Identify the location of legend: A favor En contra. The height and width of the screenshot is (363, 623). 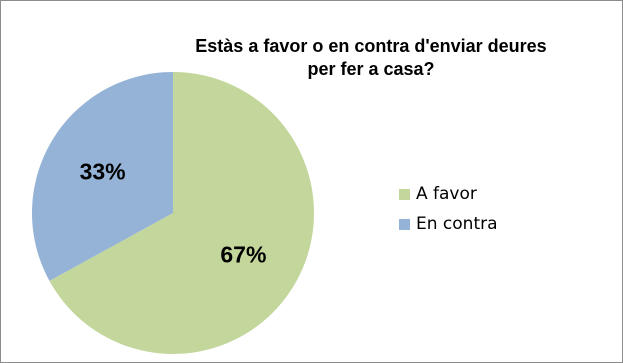
(448, 209).